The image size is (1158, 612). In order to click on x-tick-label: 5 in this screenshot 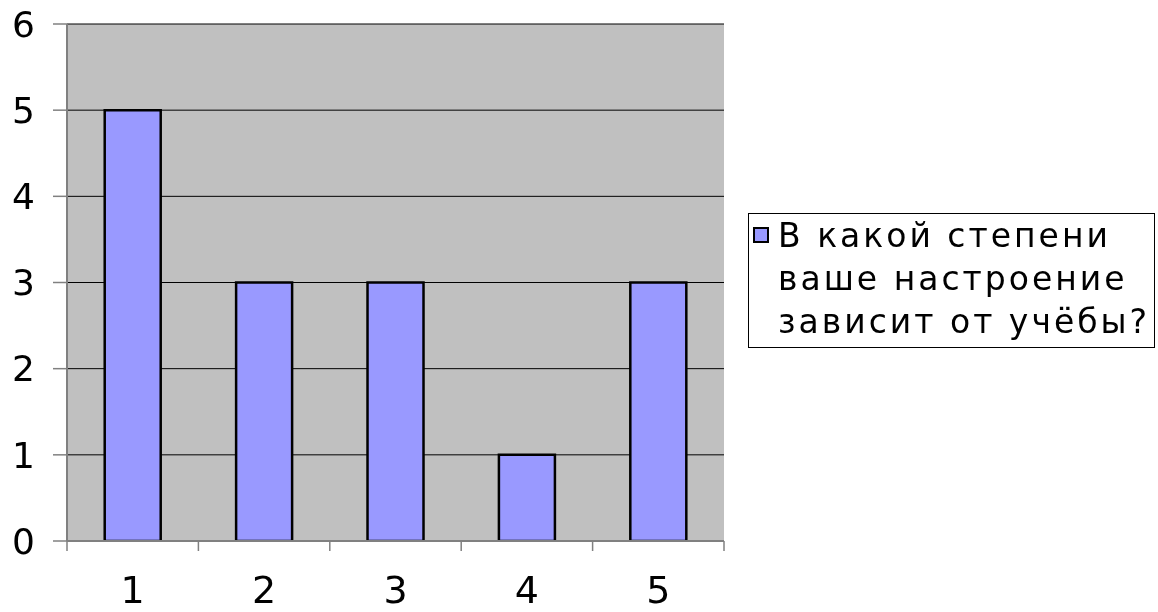, I will do `click(658, 590)`.